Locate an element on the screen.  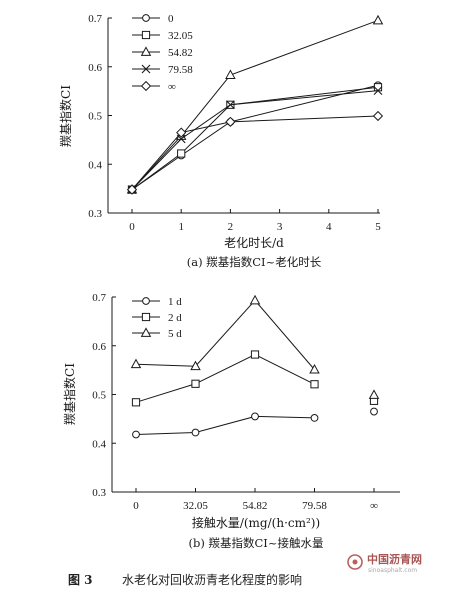
a-y-tick-label: 0.3 is located at coordinates (95, 214).